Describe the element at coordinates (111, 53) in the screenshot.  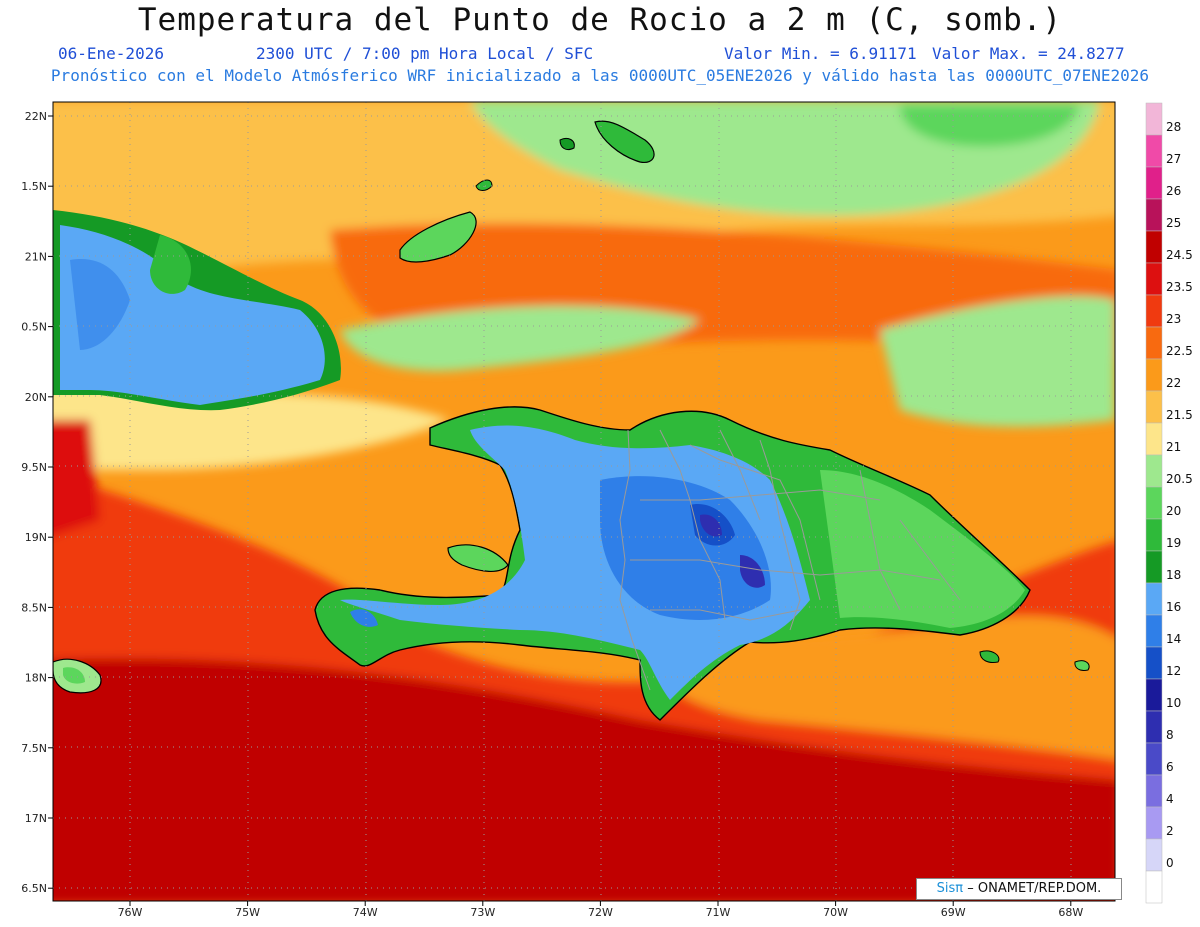
I see `forecast-date: 06-Ene-2026` at that location.